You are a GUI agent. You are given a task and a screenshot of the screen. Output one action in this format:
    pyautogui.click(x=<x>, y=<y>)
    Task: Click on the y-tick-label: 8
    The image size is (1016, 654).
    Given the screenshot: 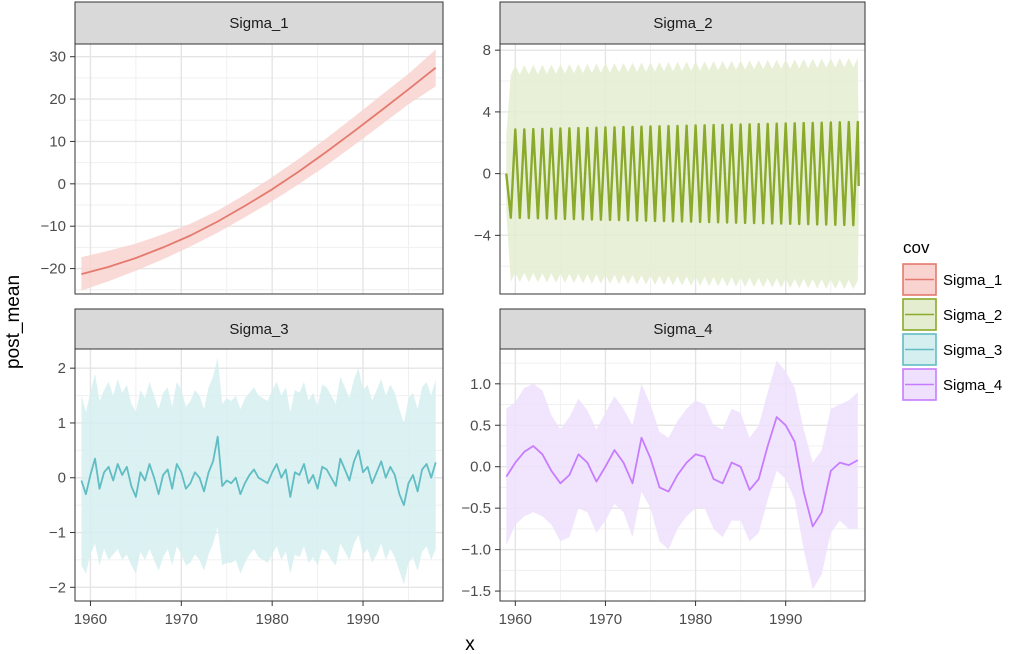 What is the action you would take?
    pyautogui.click(x=487, y=50)
    